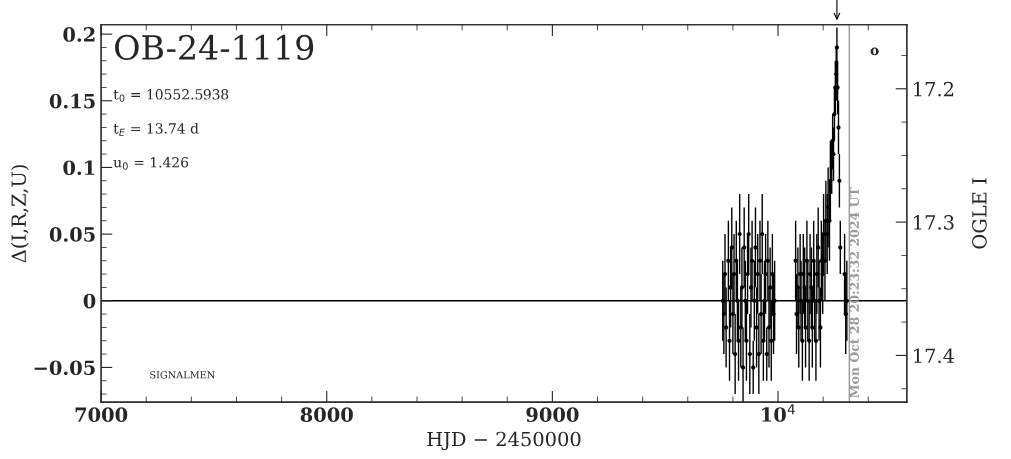  Describe the element at coordinates (326, 414) in the screenshot. I see `x-tick-label: 8000` at that location.